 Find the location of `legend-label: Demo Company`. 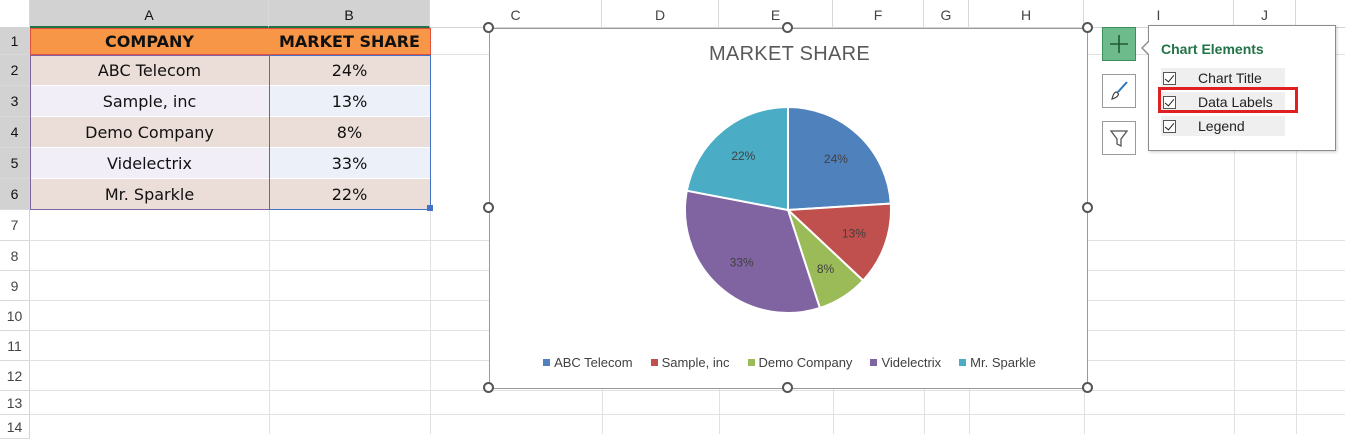

legend-label: Demo Company is located at coordinates (805, 362).